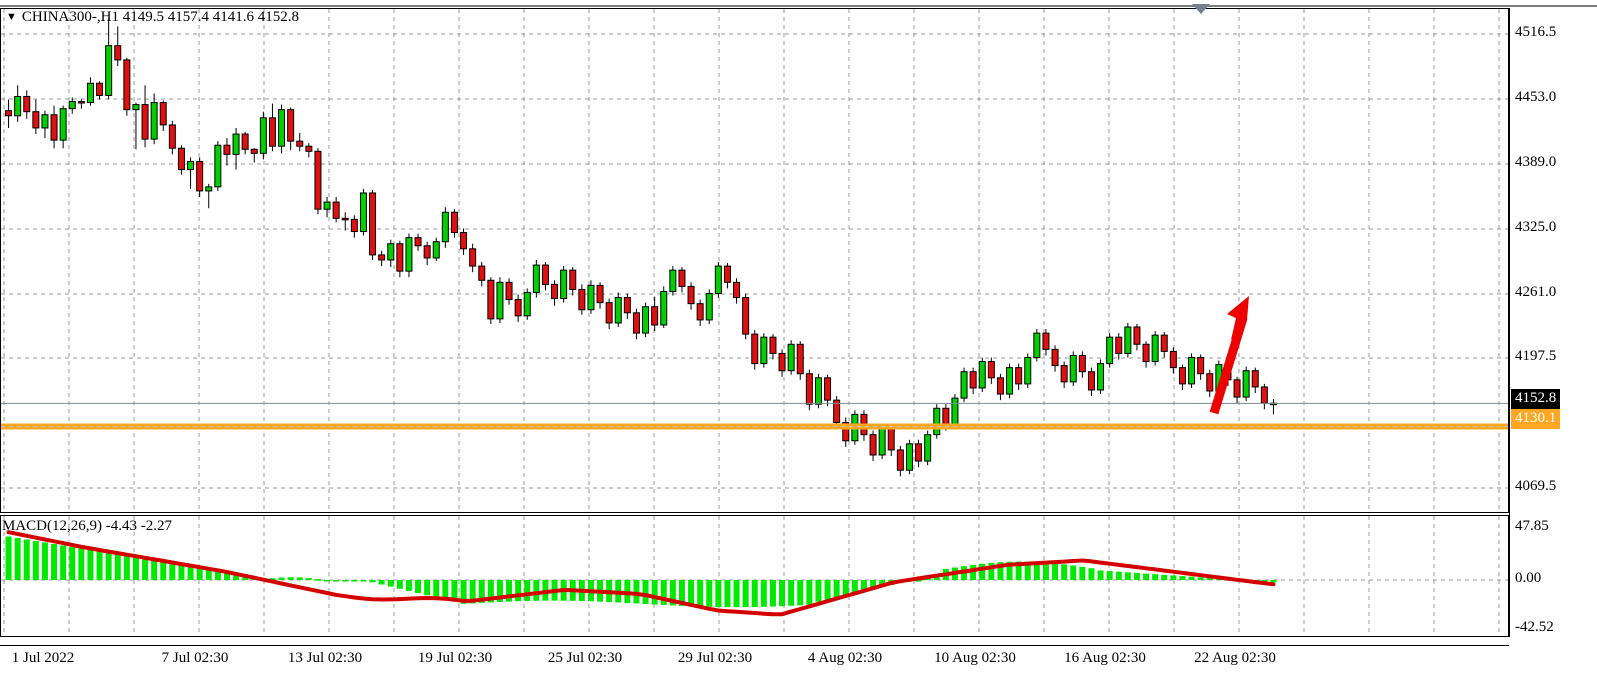  Describe the element at coordinates (1235, 658) in the screenshot. I see `time-tick-label: 22 Aug 02:30` at that location.